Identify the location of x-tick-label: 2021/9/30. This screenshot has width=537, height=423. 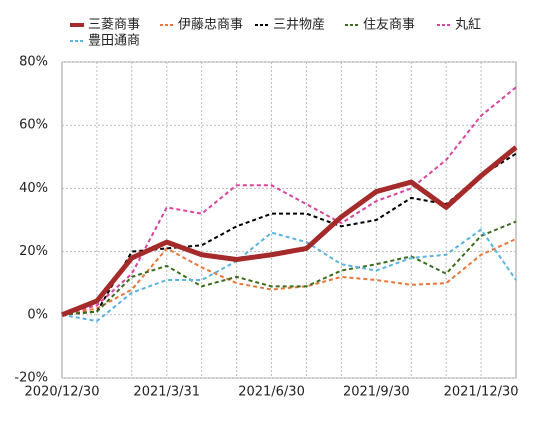
(376, 392).